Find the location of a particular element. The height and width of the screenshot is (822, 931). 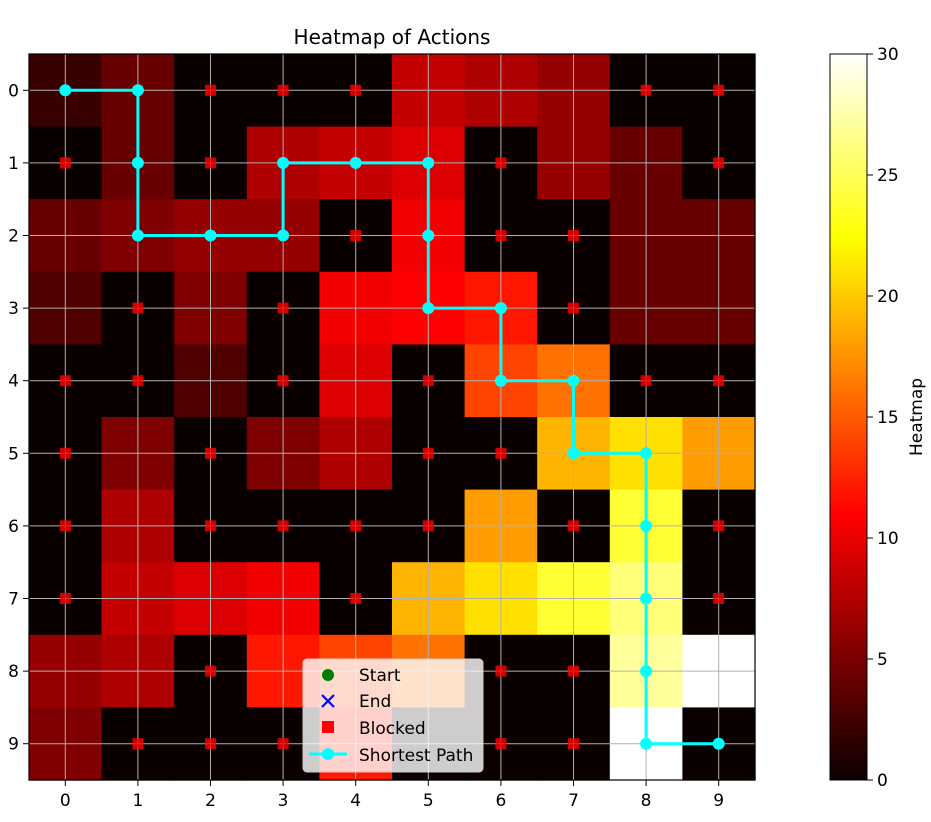

x-axis-ticks: 0 1 2 3 4 5 6 7 8 9 is located at coordinates (392, 795).